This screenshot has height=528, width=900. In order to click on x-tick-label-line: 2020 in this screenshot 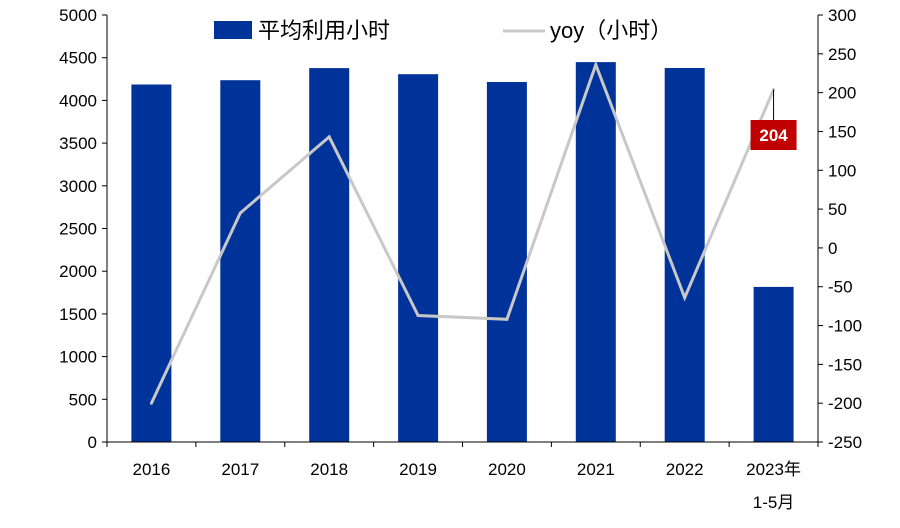, I will do `click(507, 469)`.